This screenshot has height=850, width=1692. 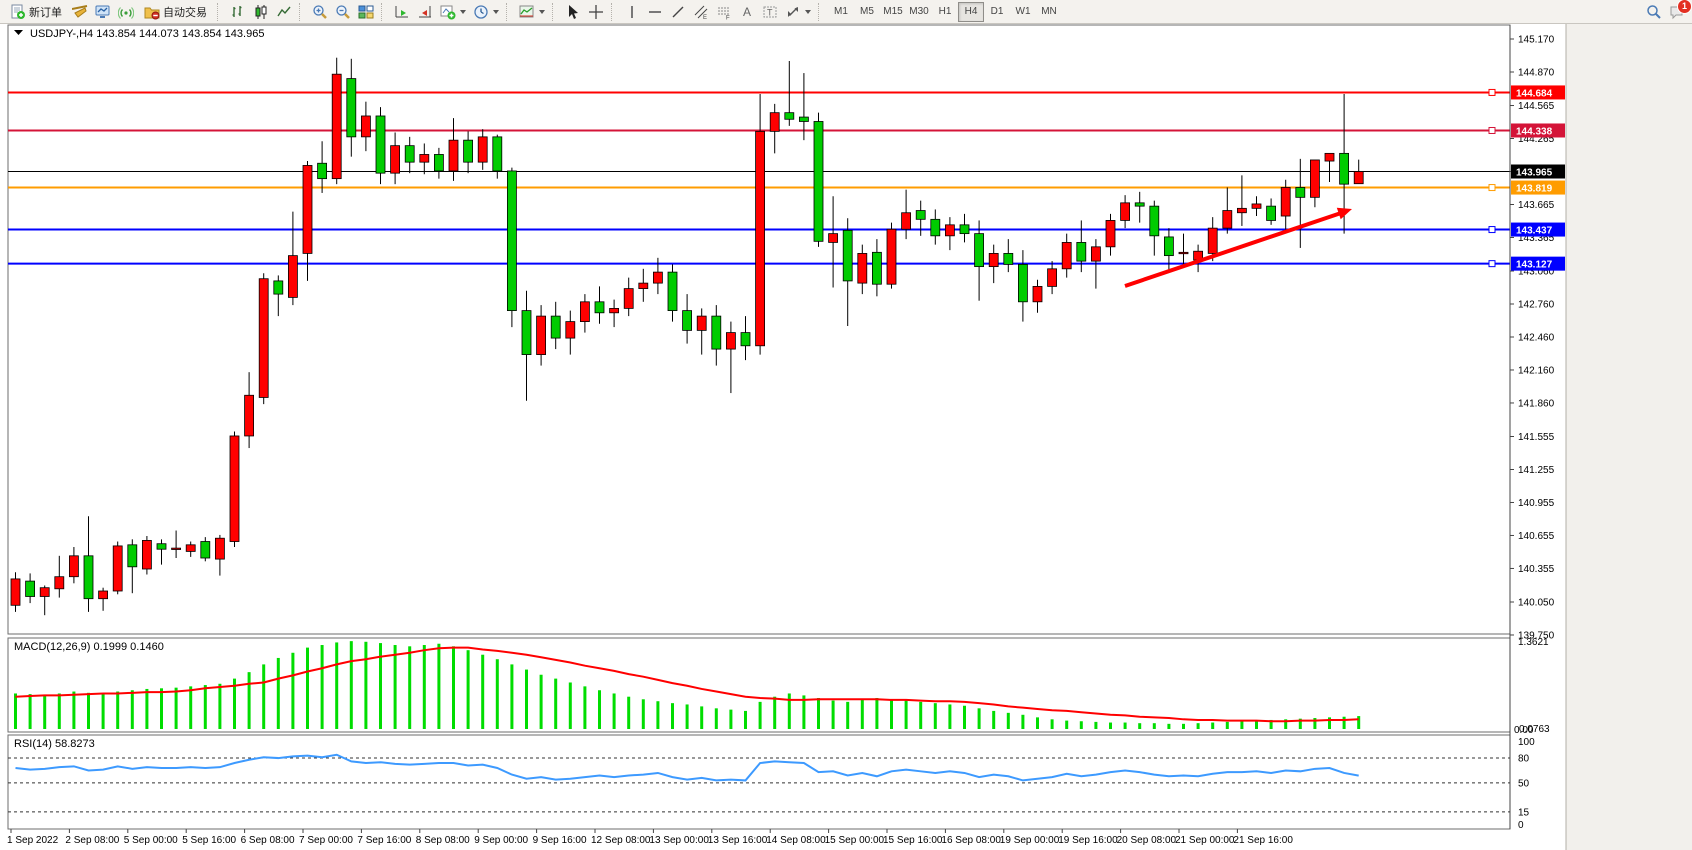 What do you see at coordinates (678, 12) in the screenshot?
I see `trendline-button` at bounding box center [678, 12].